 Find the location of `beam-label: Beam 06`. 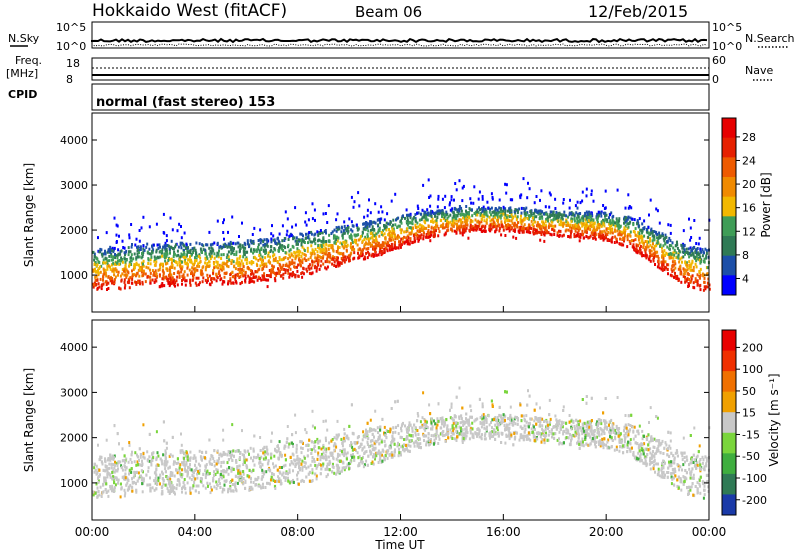

beam-label: Beam 06 is located at coordinates (388, 12).